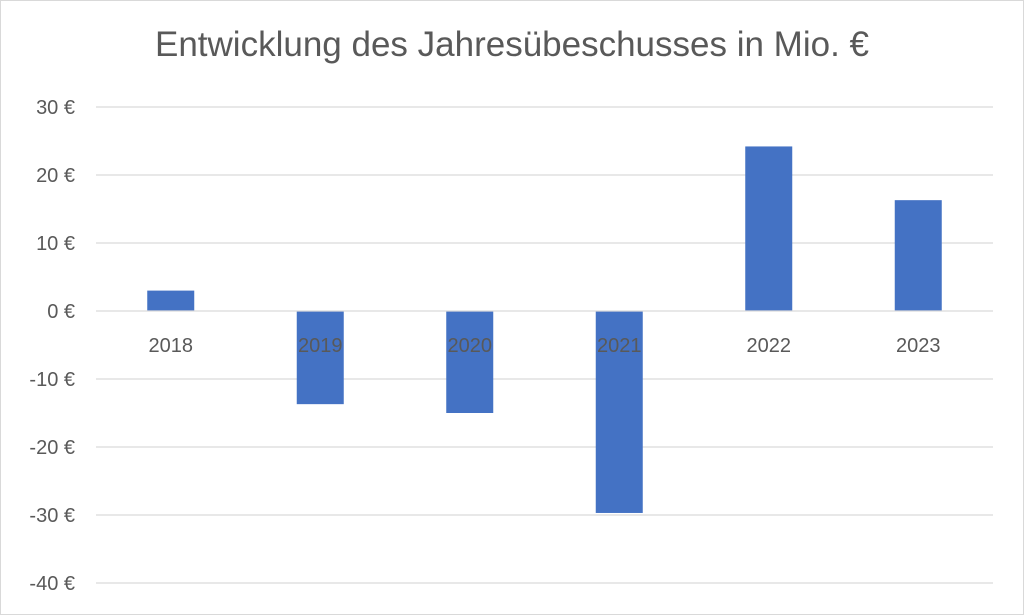  What do you see at coordinates (52, 448) in the screenshot?
I see `y-tick-label: -20 €` at bounding box center [52, 448].